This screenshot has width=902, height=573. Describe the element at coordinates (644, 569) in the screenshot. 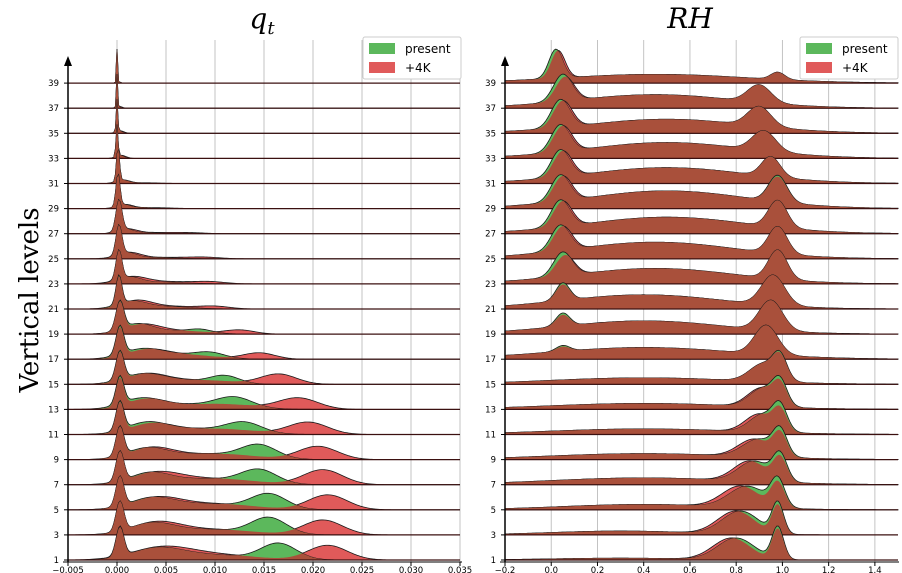

I see `x-tick-label: 0.4` at that location.